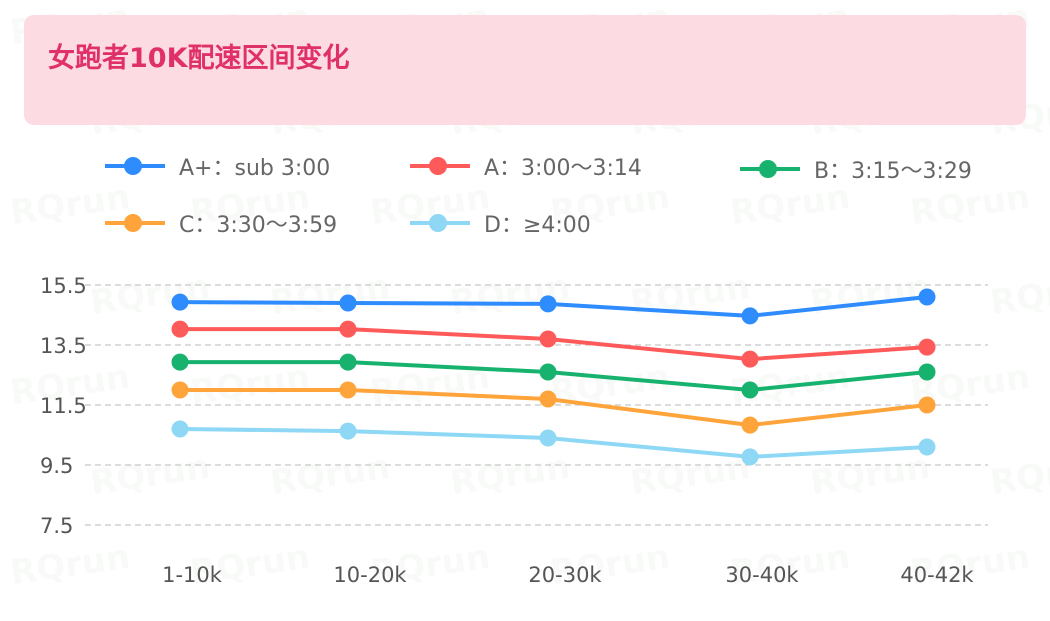 The height and width of the screenshot is (621, 1050). I want to click on x-tick-label: 40-42k, so click(937, 575).